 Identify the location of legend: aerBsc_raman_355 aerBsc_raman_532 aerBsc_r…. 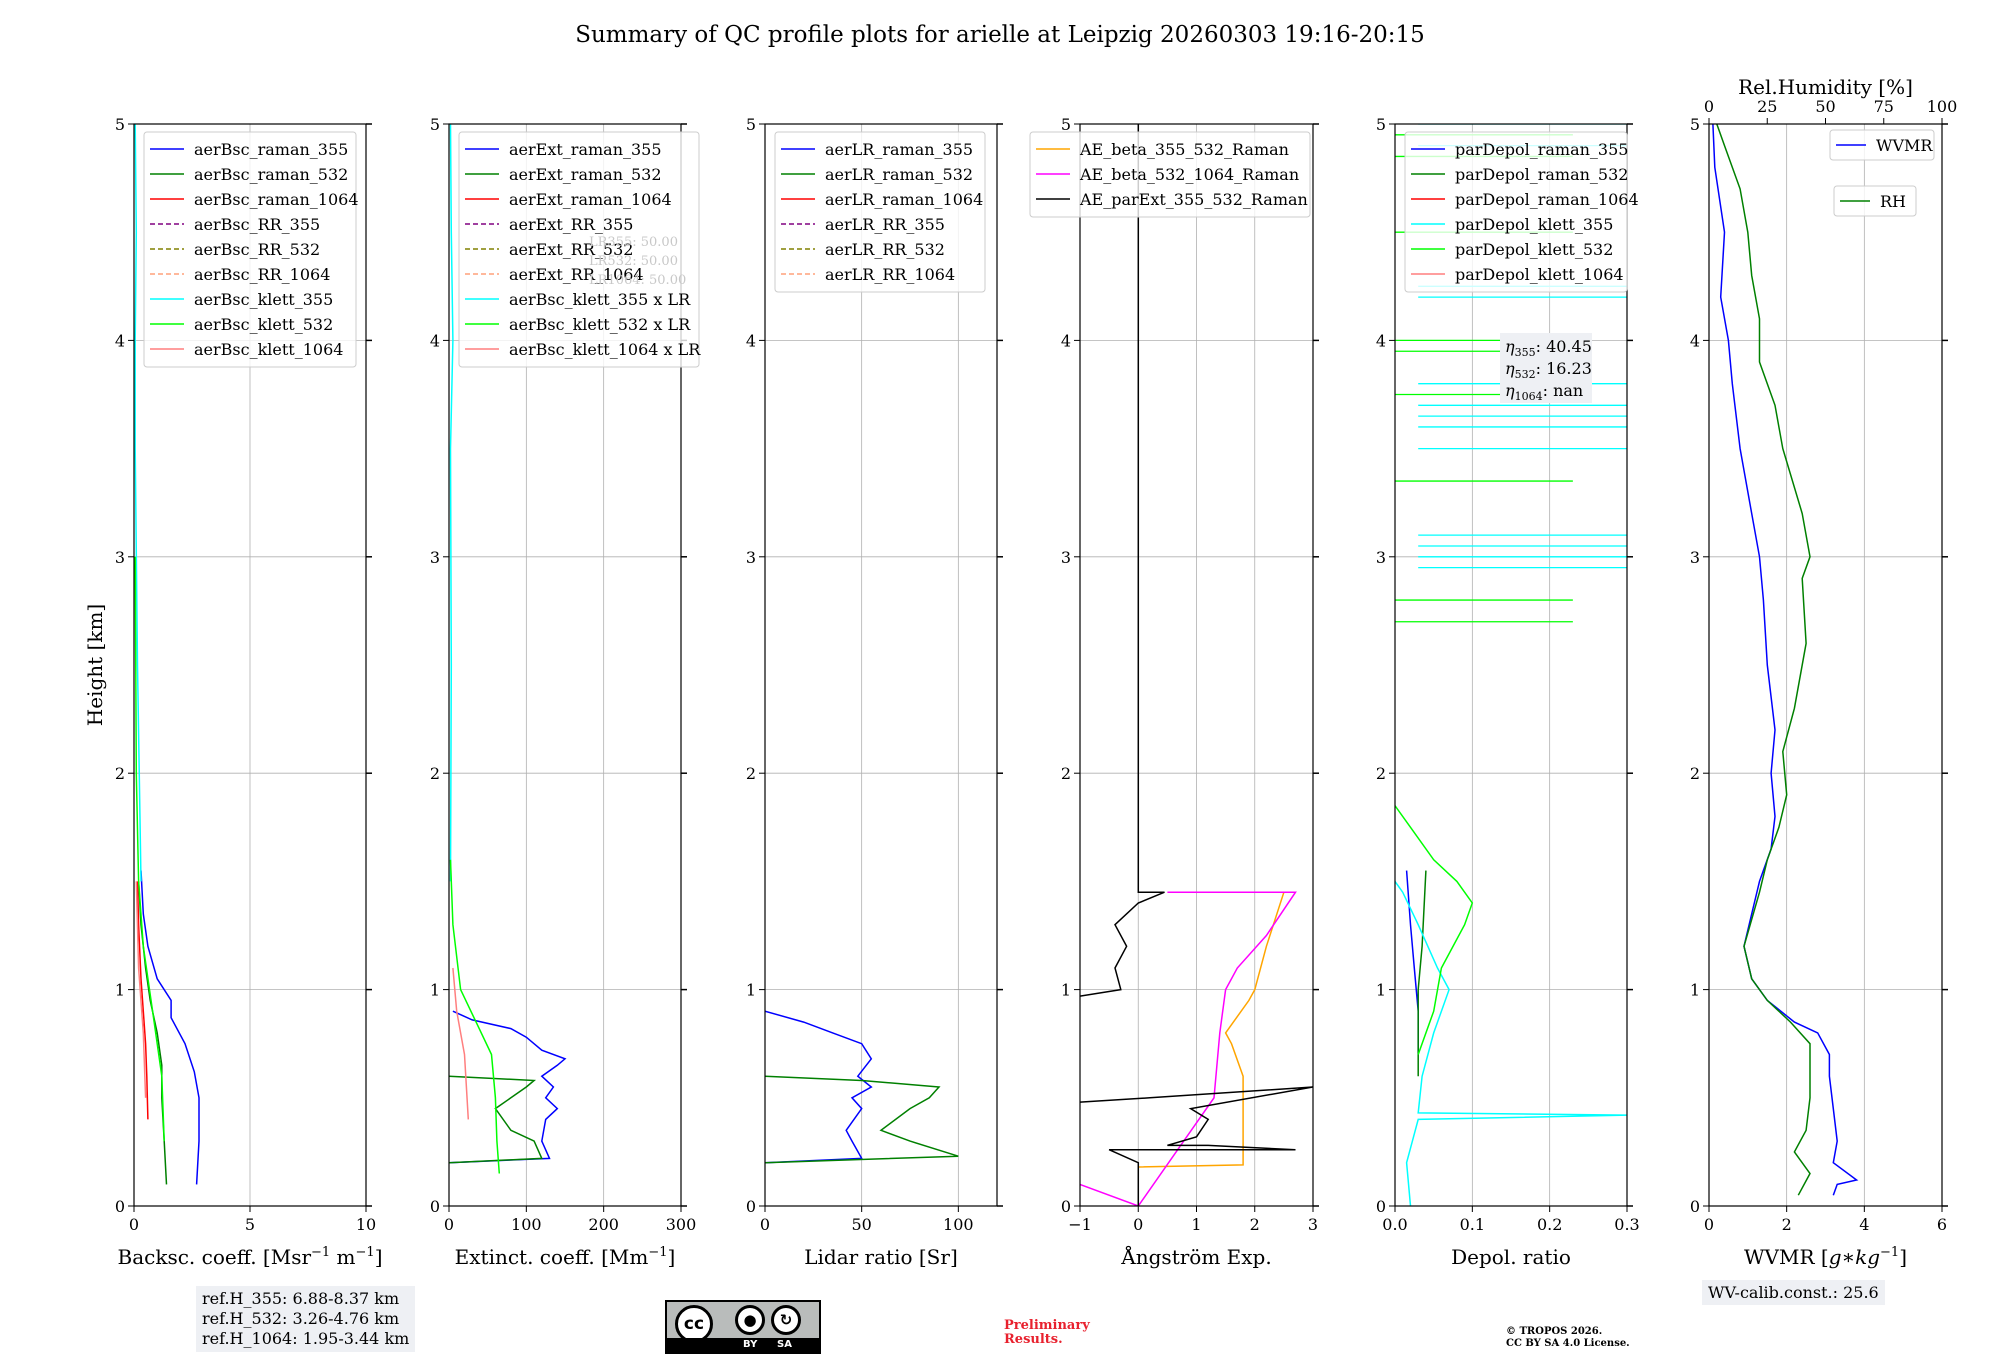
(251, 249).